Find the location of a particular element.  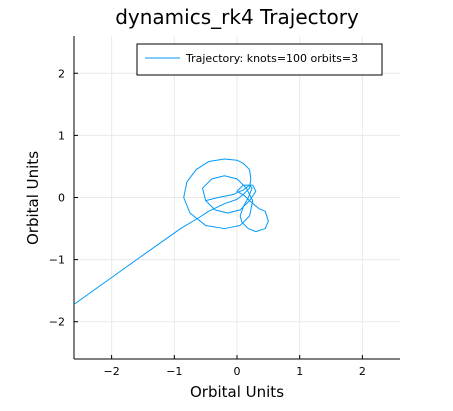

y-tick-label-2: 0 is located at coordinates (61, 198).